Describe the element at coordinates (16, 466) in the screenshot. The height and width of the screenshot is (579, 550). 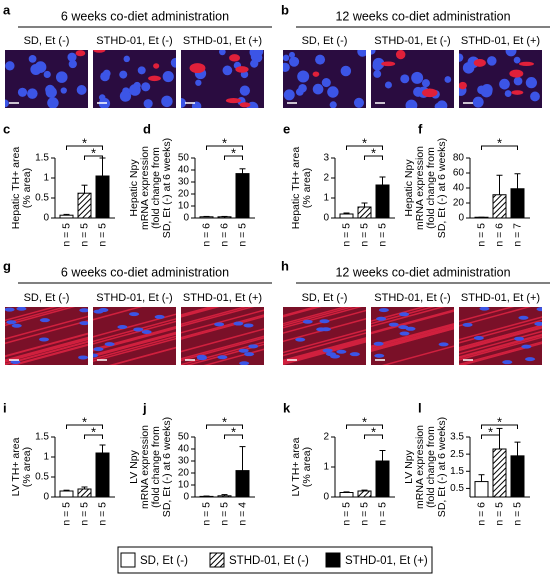
I see `y-axis-label: LV TH+ area` at that location.